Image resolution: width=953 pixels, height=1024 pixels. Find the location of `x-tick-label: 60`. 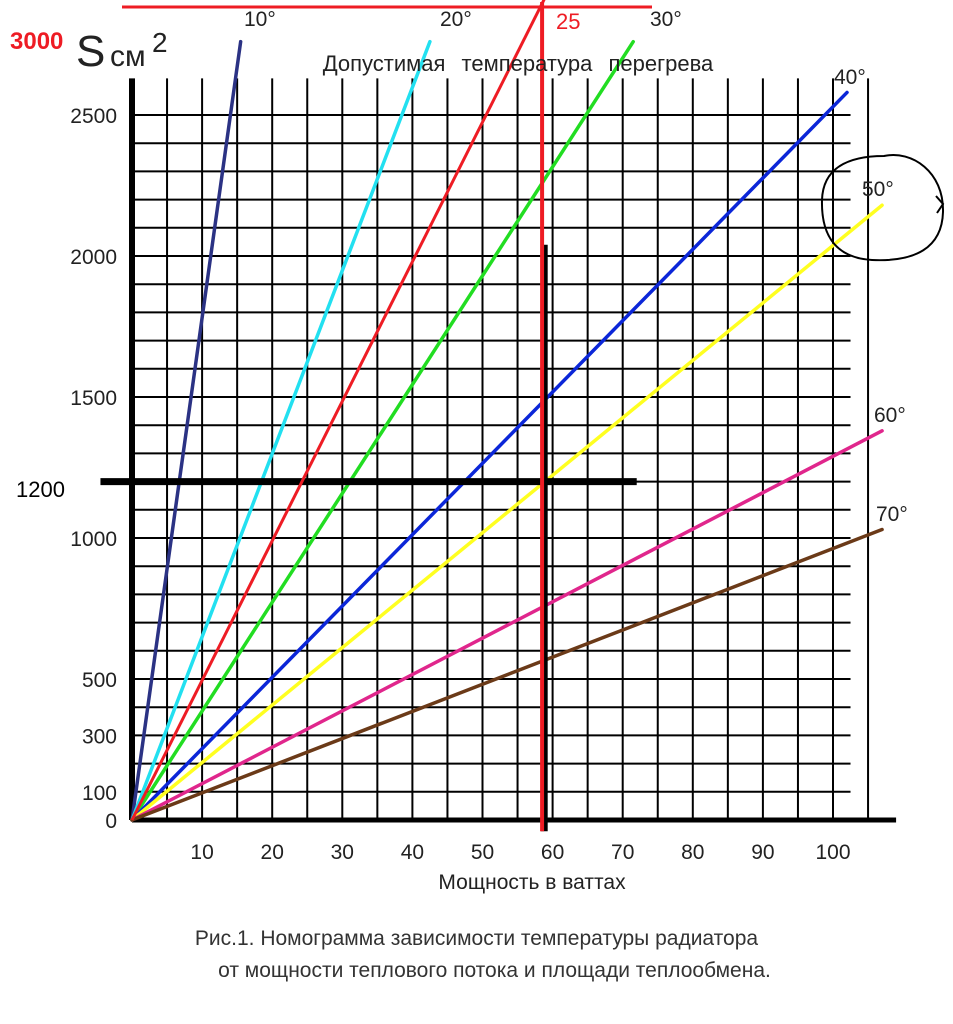

x-tick-label: 60 is located at coordinates (552, 852).